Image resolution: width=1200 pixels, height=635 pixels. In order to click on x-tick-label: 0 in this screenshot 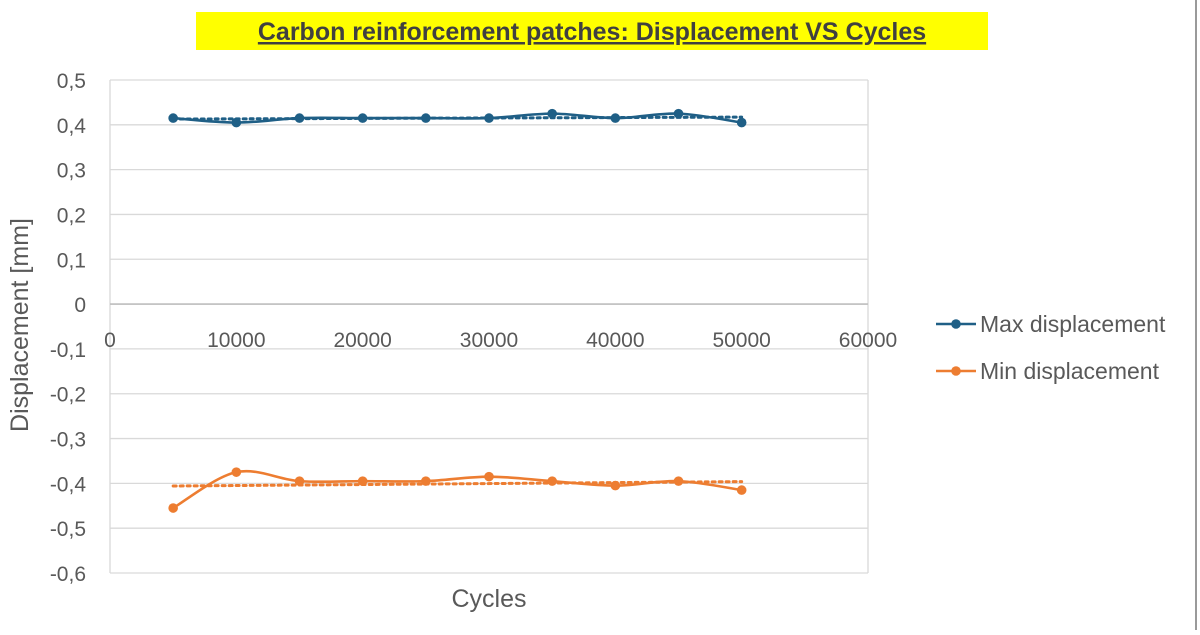, I will do `click(110, 340)`.